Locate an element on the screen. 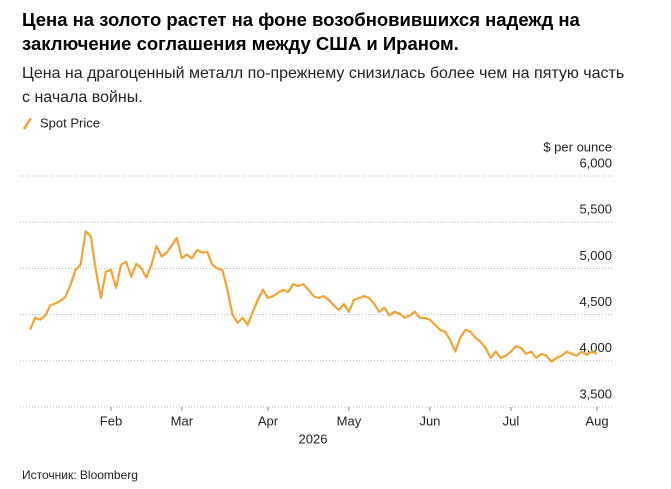 The height and width of the screenshot is (489, 671). y-tick-label: 6,000 is located at coordinates (595, 162).